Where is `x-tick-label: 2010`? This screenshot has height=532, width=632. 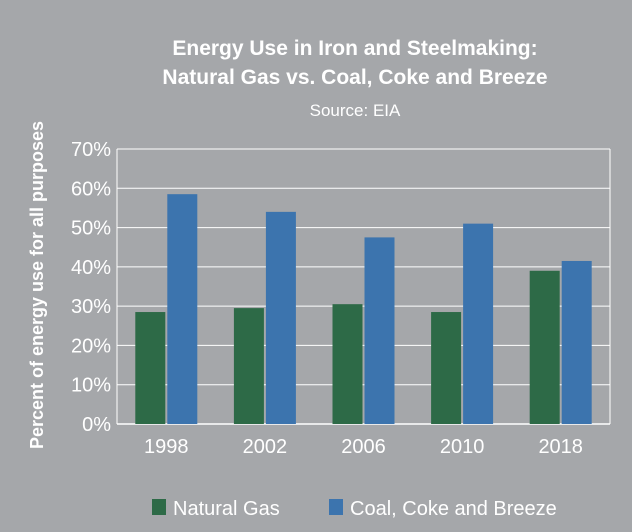 x-tick-label: 2010 is located at coordinates (462, 447).